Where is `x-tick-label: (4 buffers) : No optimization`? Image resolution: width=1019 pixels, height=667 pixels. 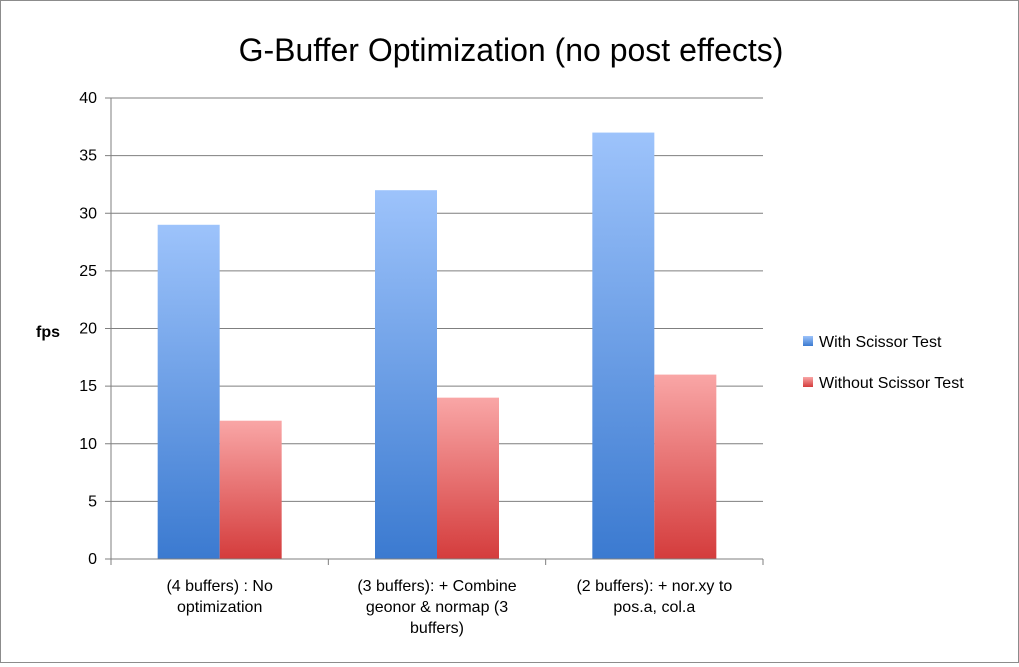
x-tick-label: (4 buffers) : No optimization is located at coordinates (219, 597).